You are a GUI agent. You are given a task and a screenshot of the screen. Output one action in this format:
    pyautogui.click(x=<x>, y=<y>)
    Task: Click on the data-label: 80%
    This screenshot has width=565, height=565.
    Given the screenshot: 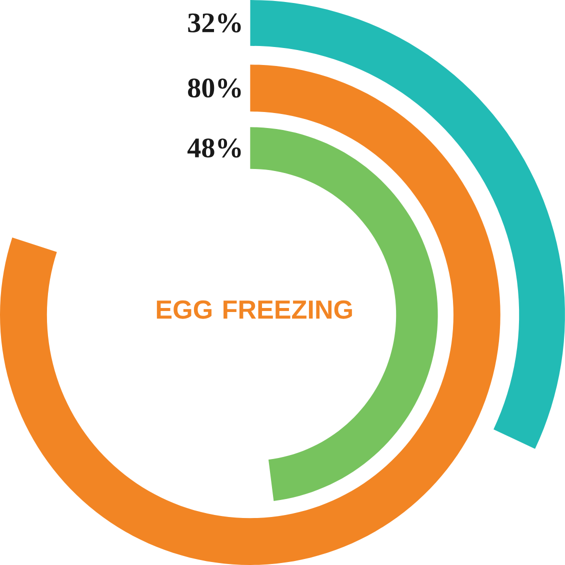 What is the action you would take?
    pyautogui.click(x=214, y=88)
    